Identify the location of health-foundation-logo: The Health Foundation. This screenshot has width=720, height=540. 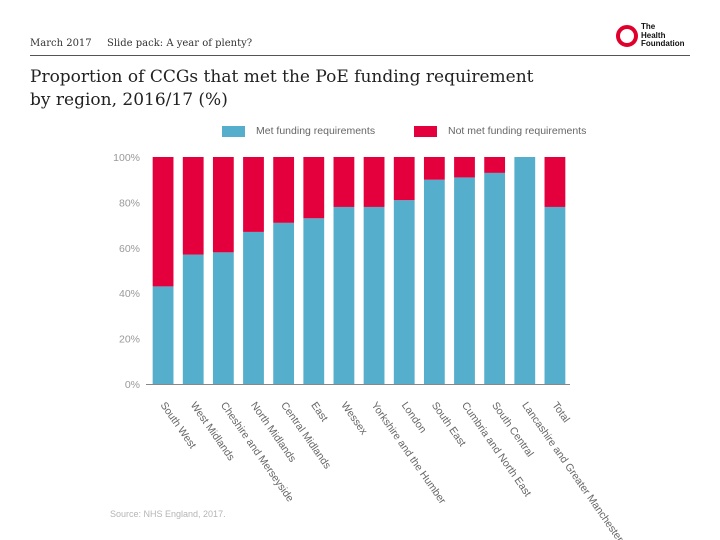
(661, 37).